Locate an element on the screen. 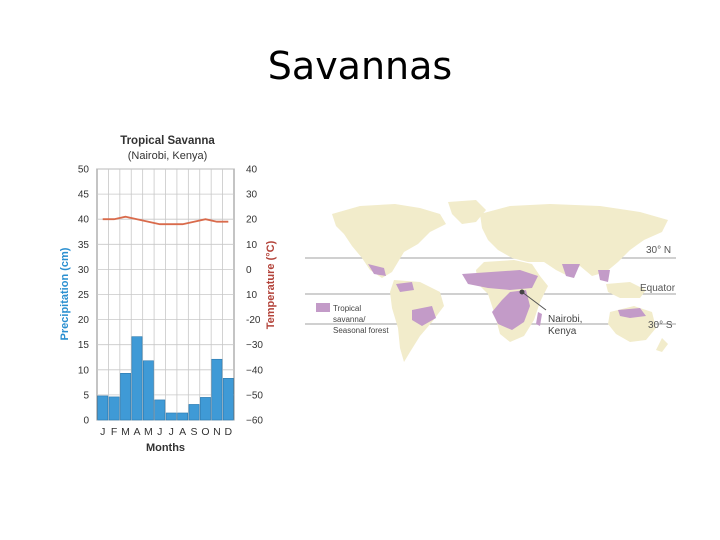 The height and width of the screenshot is (540, 720). temp-tick-label: −30 is located at coordinates (254, 345).